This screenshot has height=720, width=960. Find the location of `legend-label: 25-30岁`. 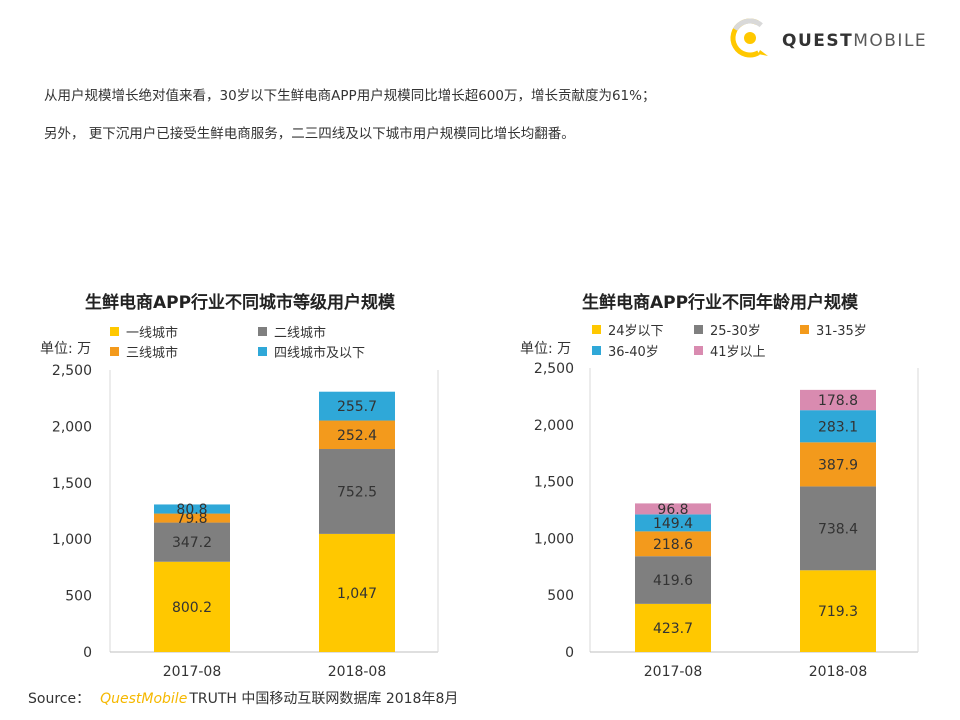

legend-label: 25-30岁 is located at coordinates (735, 331).